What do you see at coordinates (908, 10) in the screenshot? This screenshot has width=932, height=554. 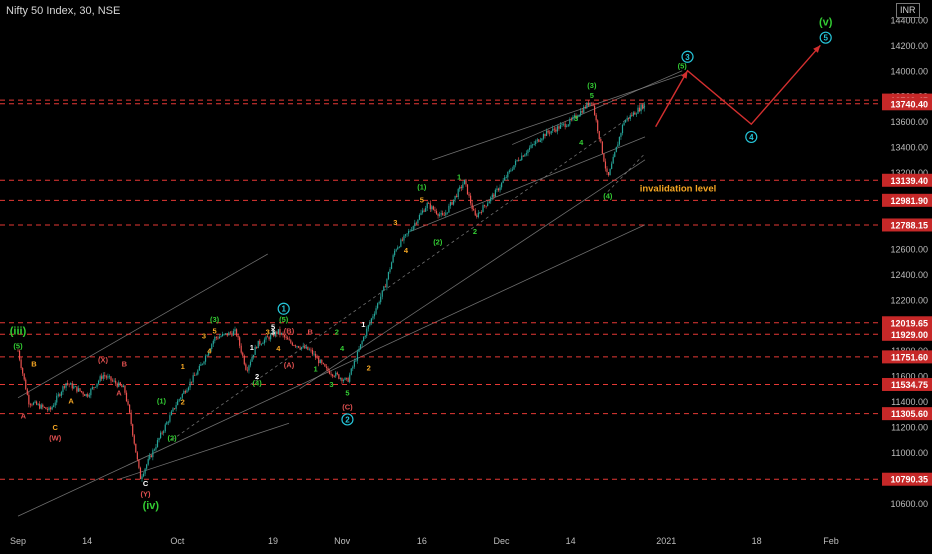 I see `currency-badge: INR` at bounding box center [908, 10].